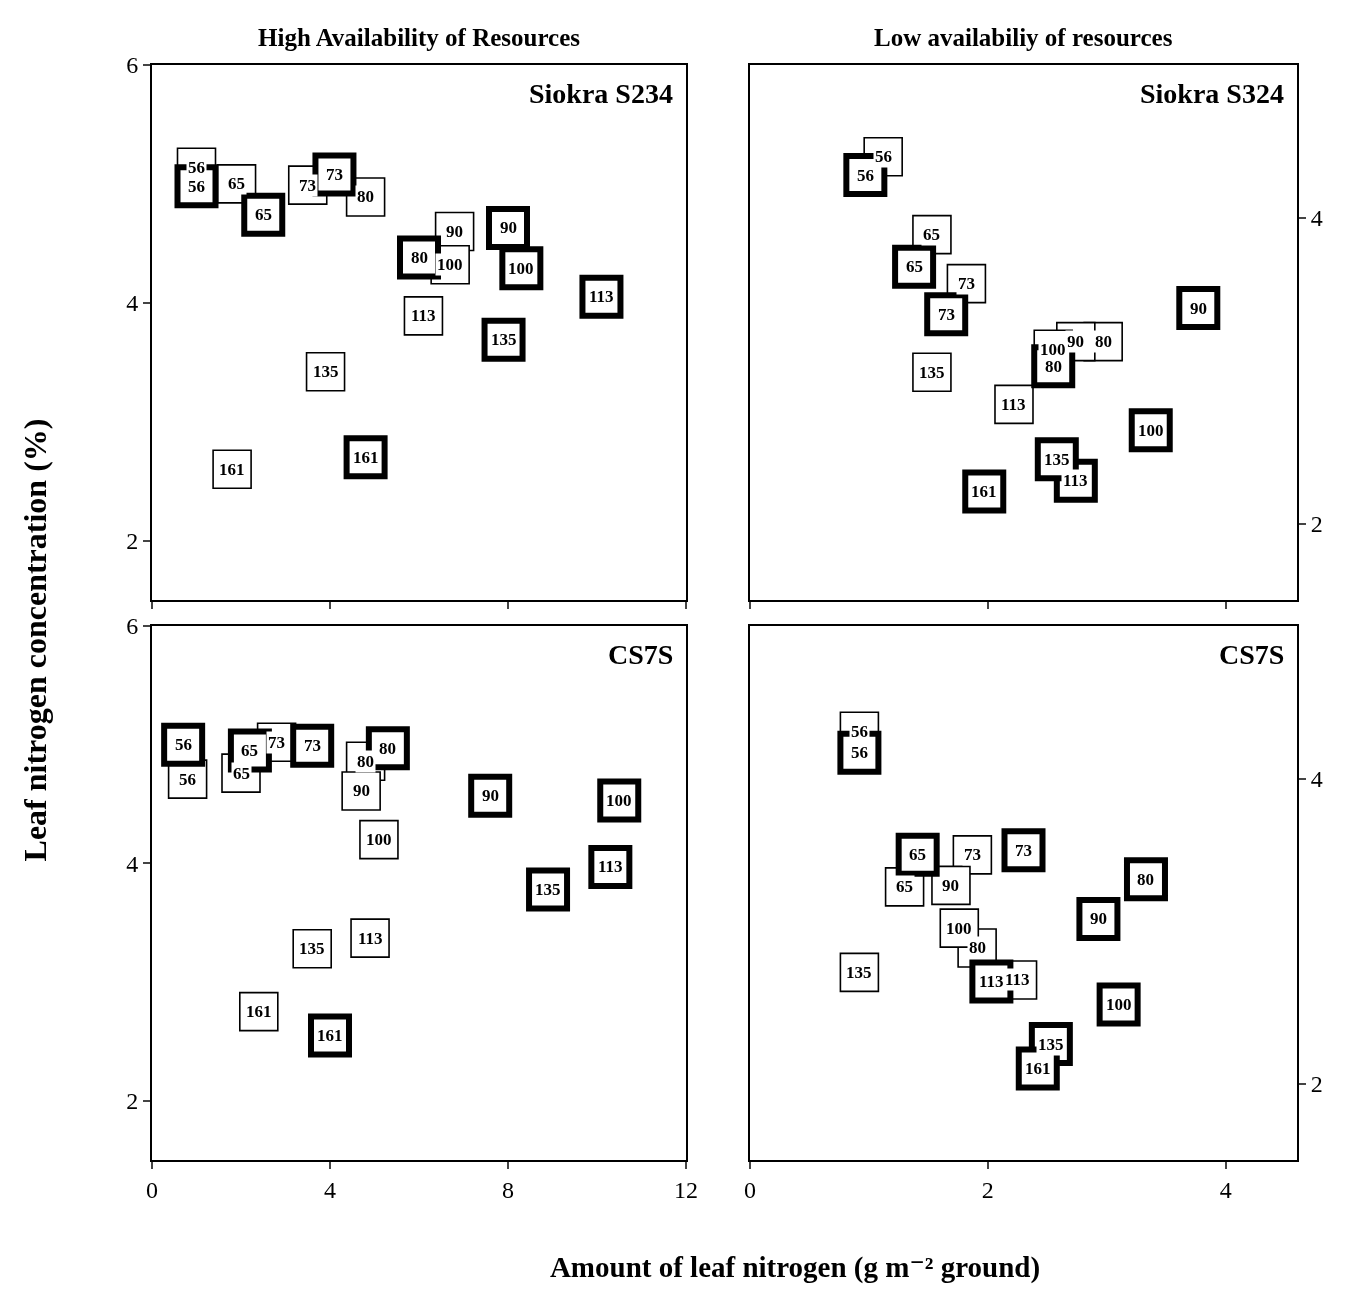  What do you see at coordinates (1212, 93) in the screenshot?
I see `annotation: Siokra S324` at bounding box center [1212, 93].